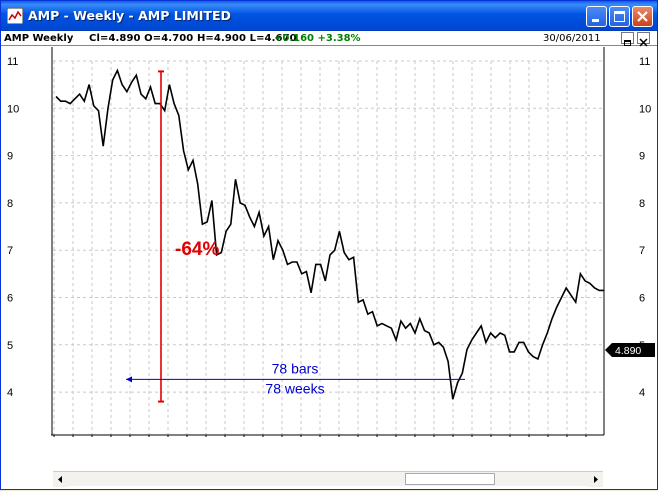  Describe the element at coordinates (596, 16) in the screenshot. I see `minimize-button` at that location.